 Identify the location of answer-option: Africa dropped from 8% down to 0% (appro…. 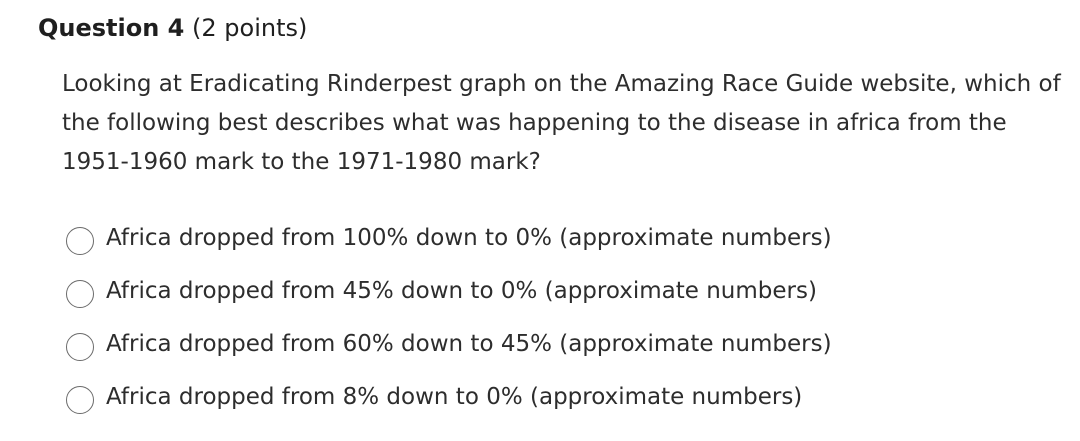
(449, 396).